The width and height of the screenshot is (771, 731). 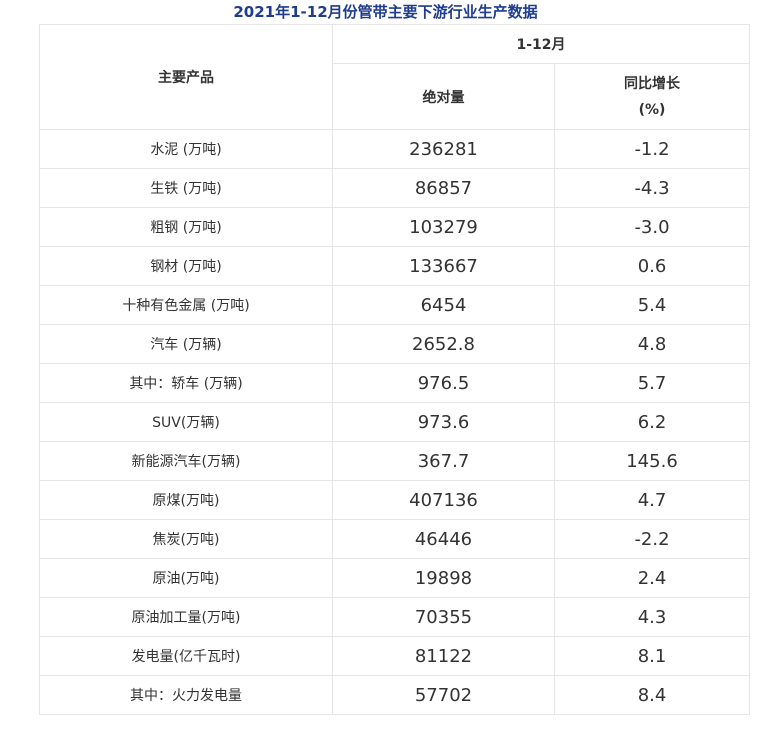 What do you see at coordinates (186, 461) in the screenshot?
I see `product-name-cell: 新能源汽车(万辆)` at bounding box center [186, 461].